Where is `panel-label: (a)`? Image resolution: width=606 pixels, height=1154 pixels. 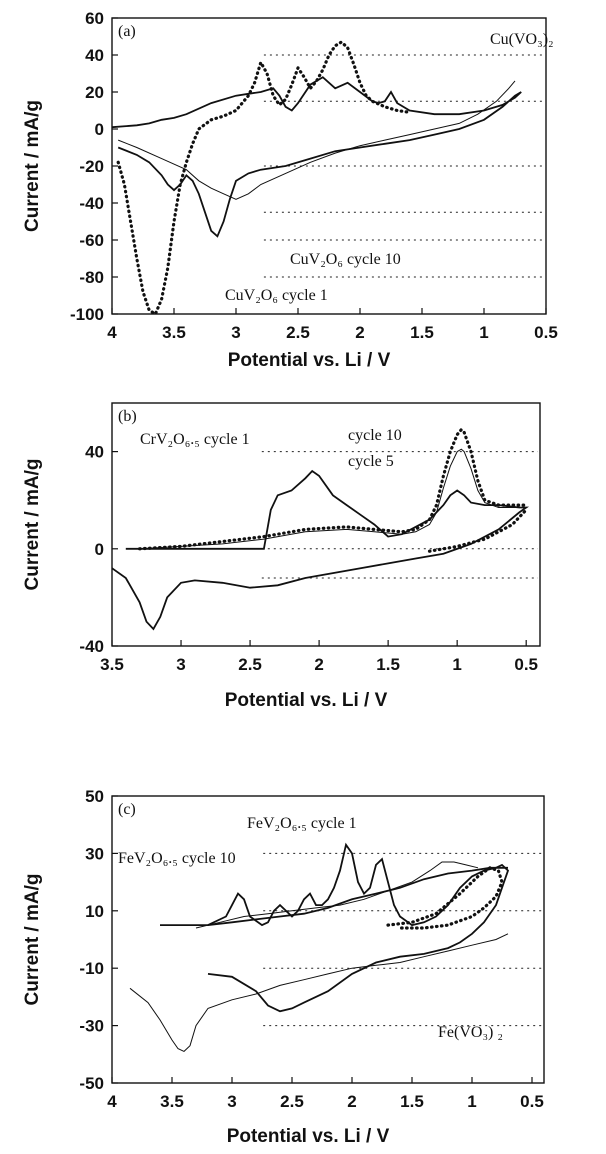 panel-label: (a) is located at coordinates (127, 31).